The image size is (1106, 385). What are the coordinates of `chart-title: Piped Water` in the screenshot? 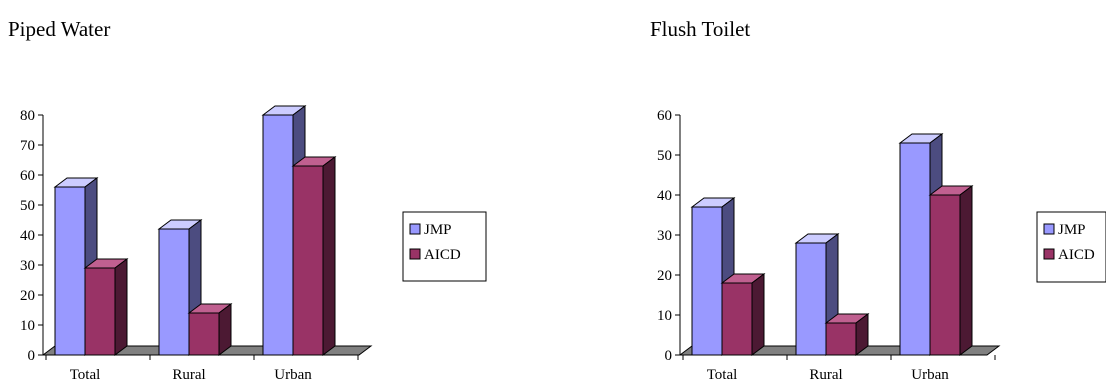 It's located at (59, 29).